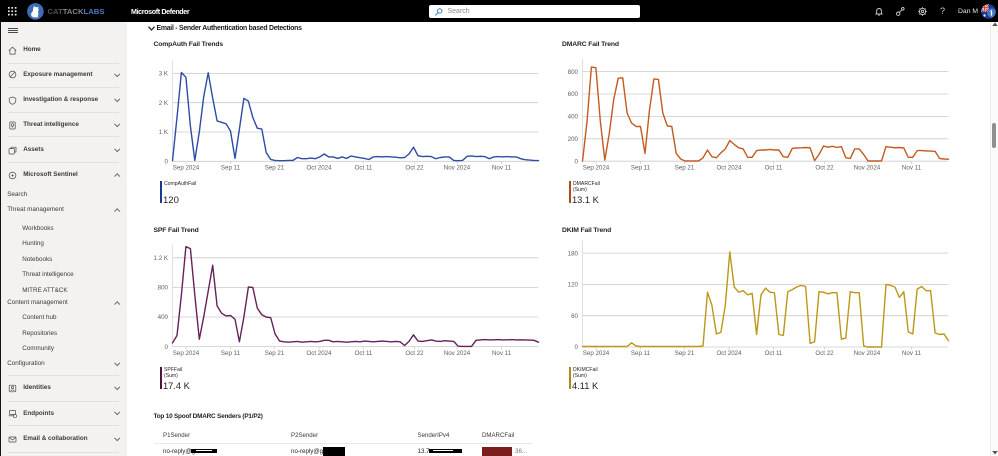 This screenshot has width=998, height=456. I want to click on svg-text: 1 K, so click(164, 132).